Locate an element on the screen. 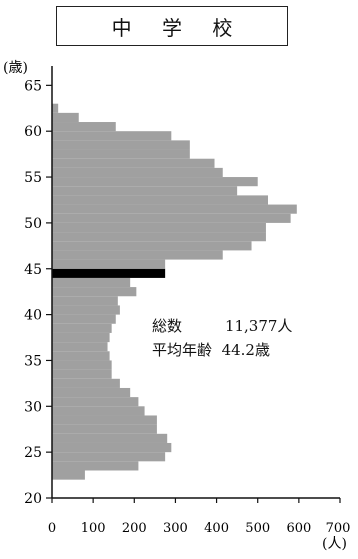 This screenshot has width=358, height=559. x-axis-label: (人) is located at coordinates (334, 544).